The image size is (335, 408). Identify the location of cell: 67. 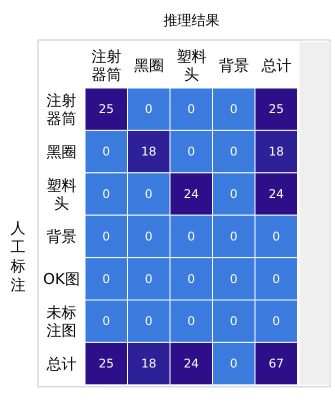
(276, 364).